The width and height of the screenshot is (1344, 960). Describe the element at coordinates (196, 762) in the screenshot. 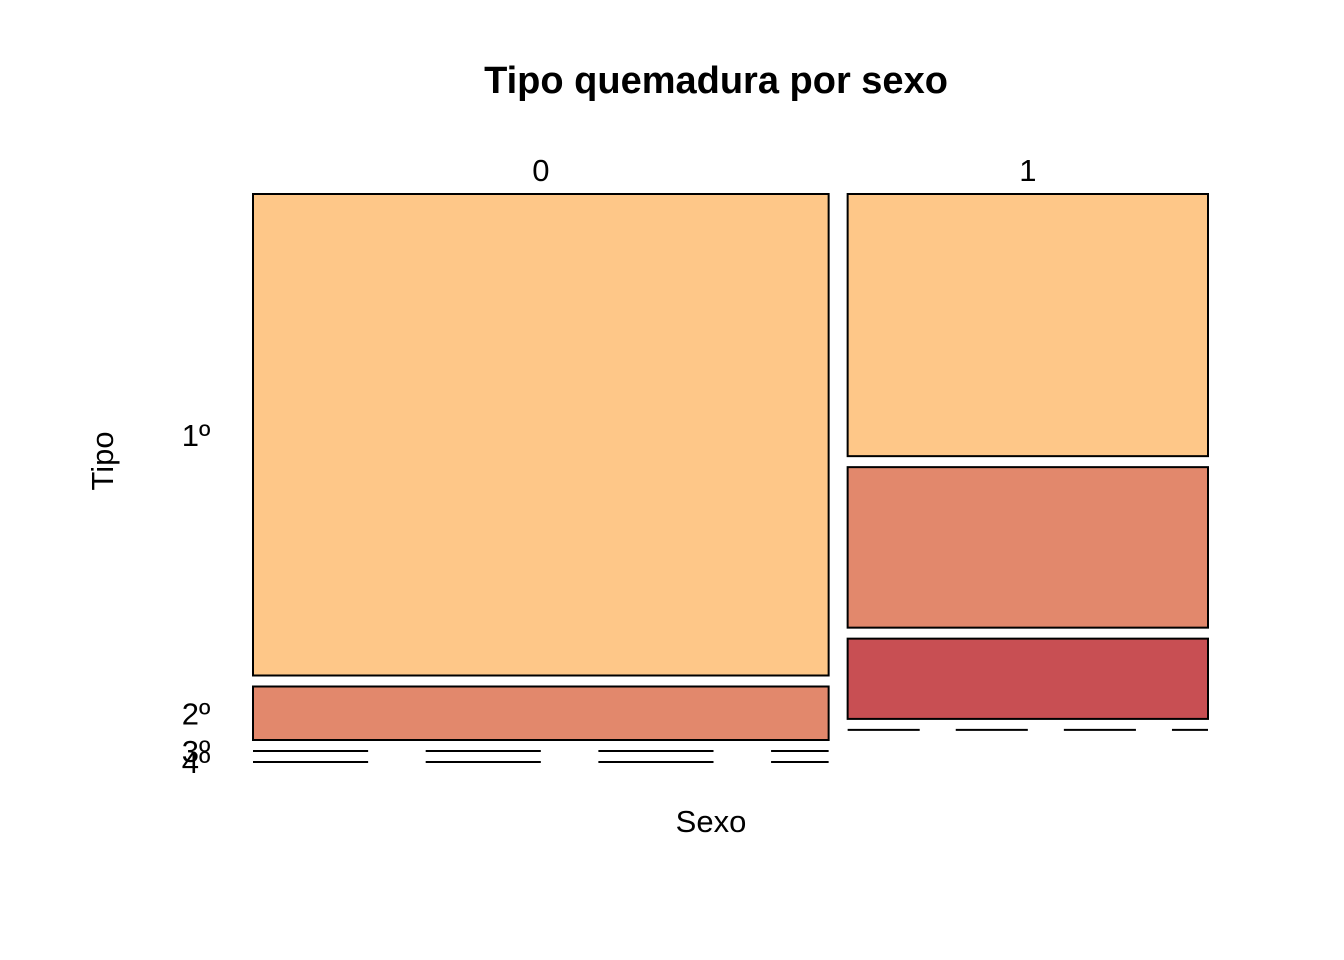

I see `y-tick-label: 4º` at that location.